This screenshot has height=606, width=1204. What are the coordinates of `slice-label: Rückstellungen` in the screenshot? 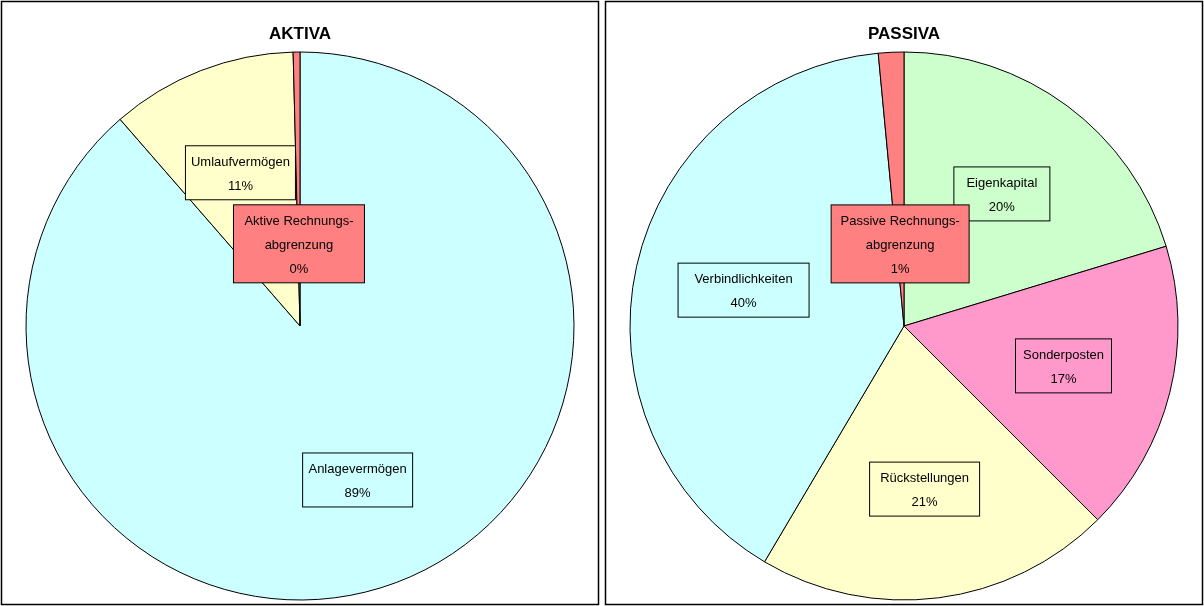 It's located at (925, 478).